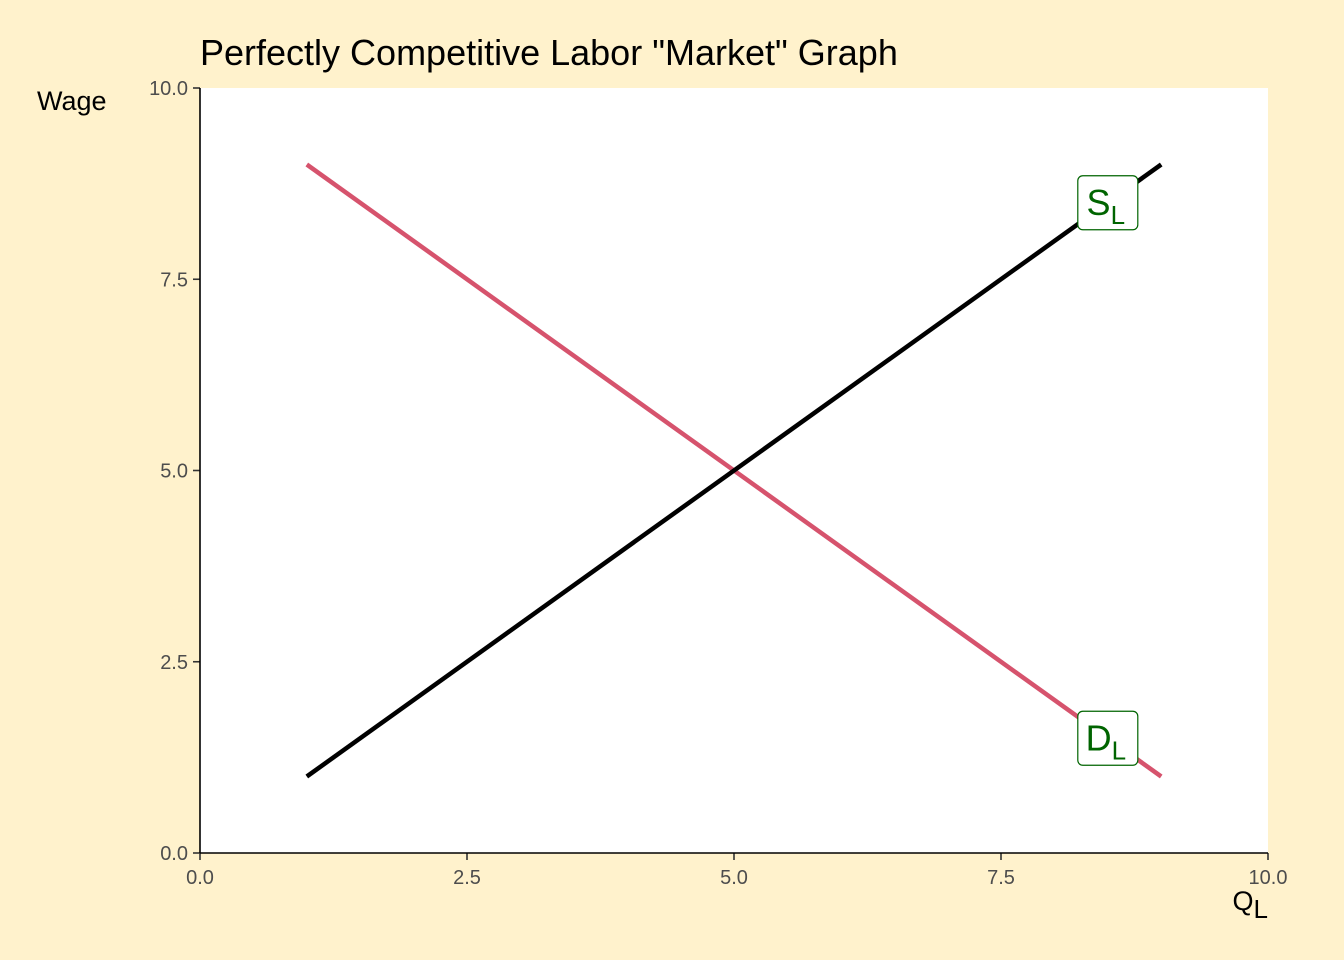  I want to click on demand-label-sub: L, so click(1119, 750).